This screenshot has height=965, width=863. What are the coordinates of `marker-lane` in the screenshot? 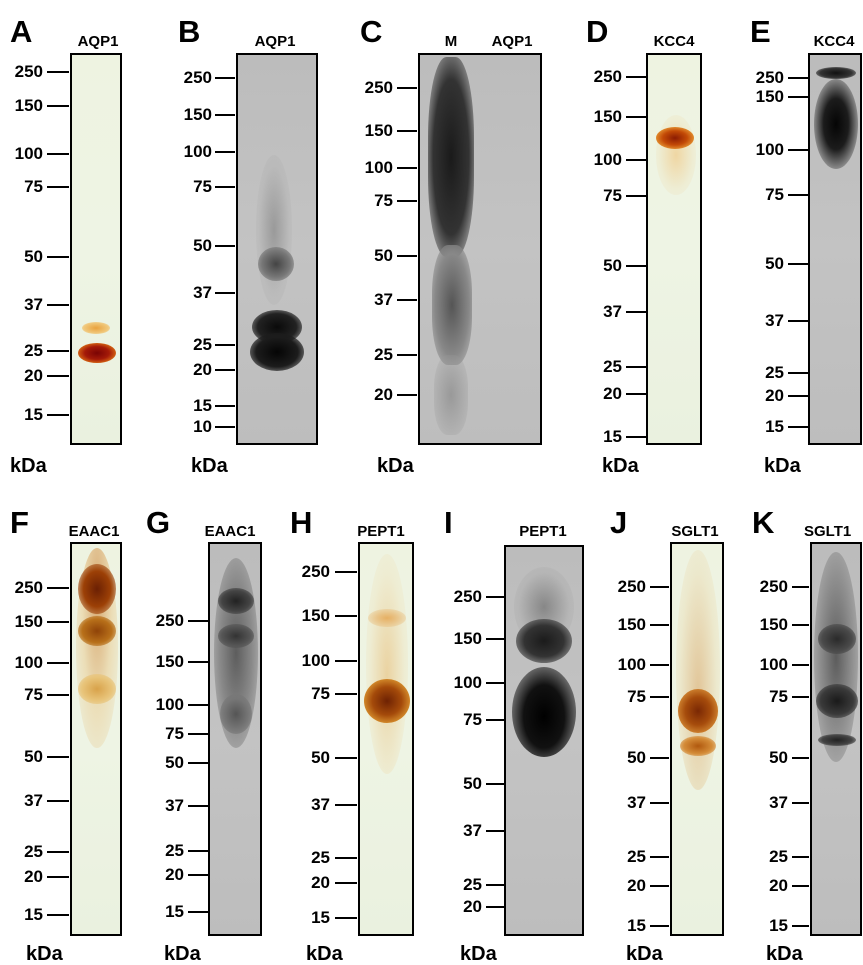 It's located at (451, 395).